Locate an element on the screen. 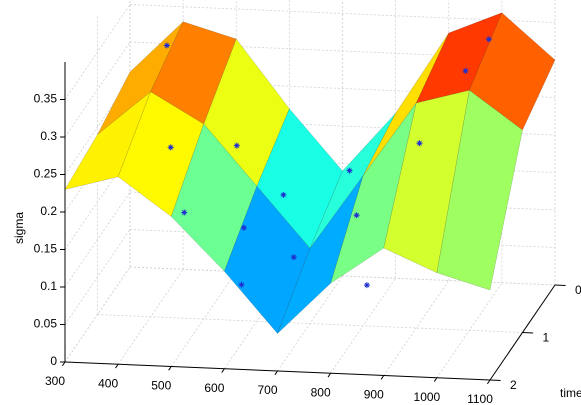  z-tick-label: 0.25 is located at coordinates (46, 174).